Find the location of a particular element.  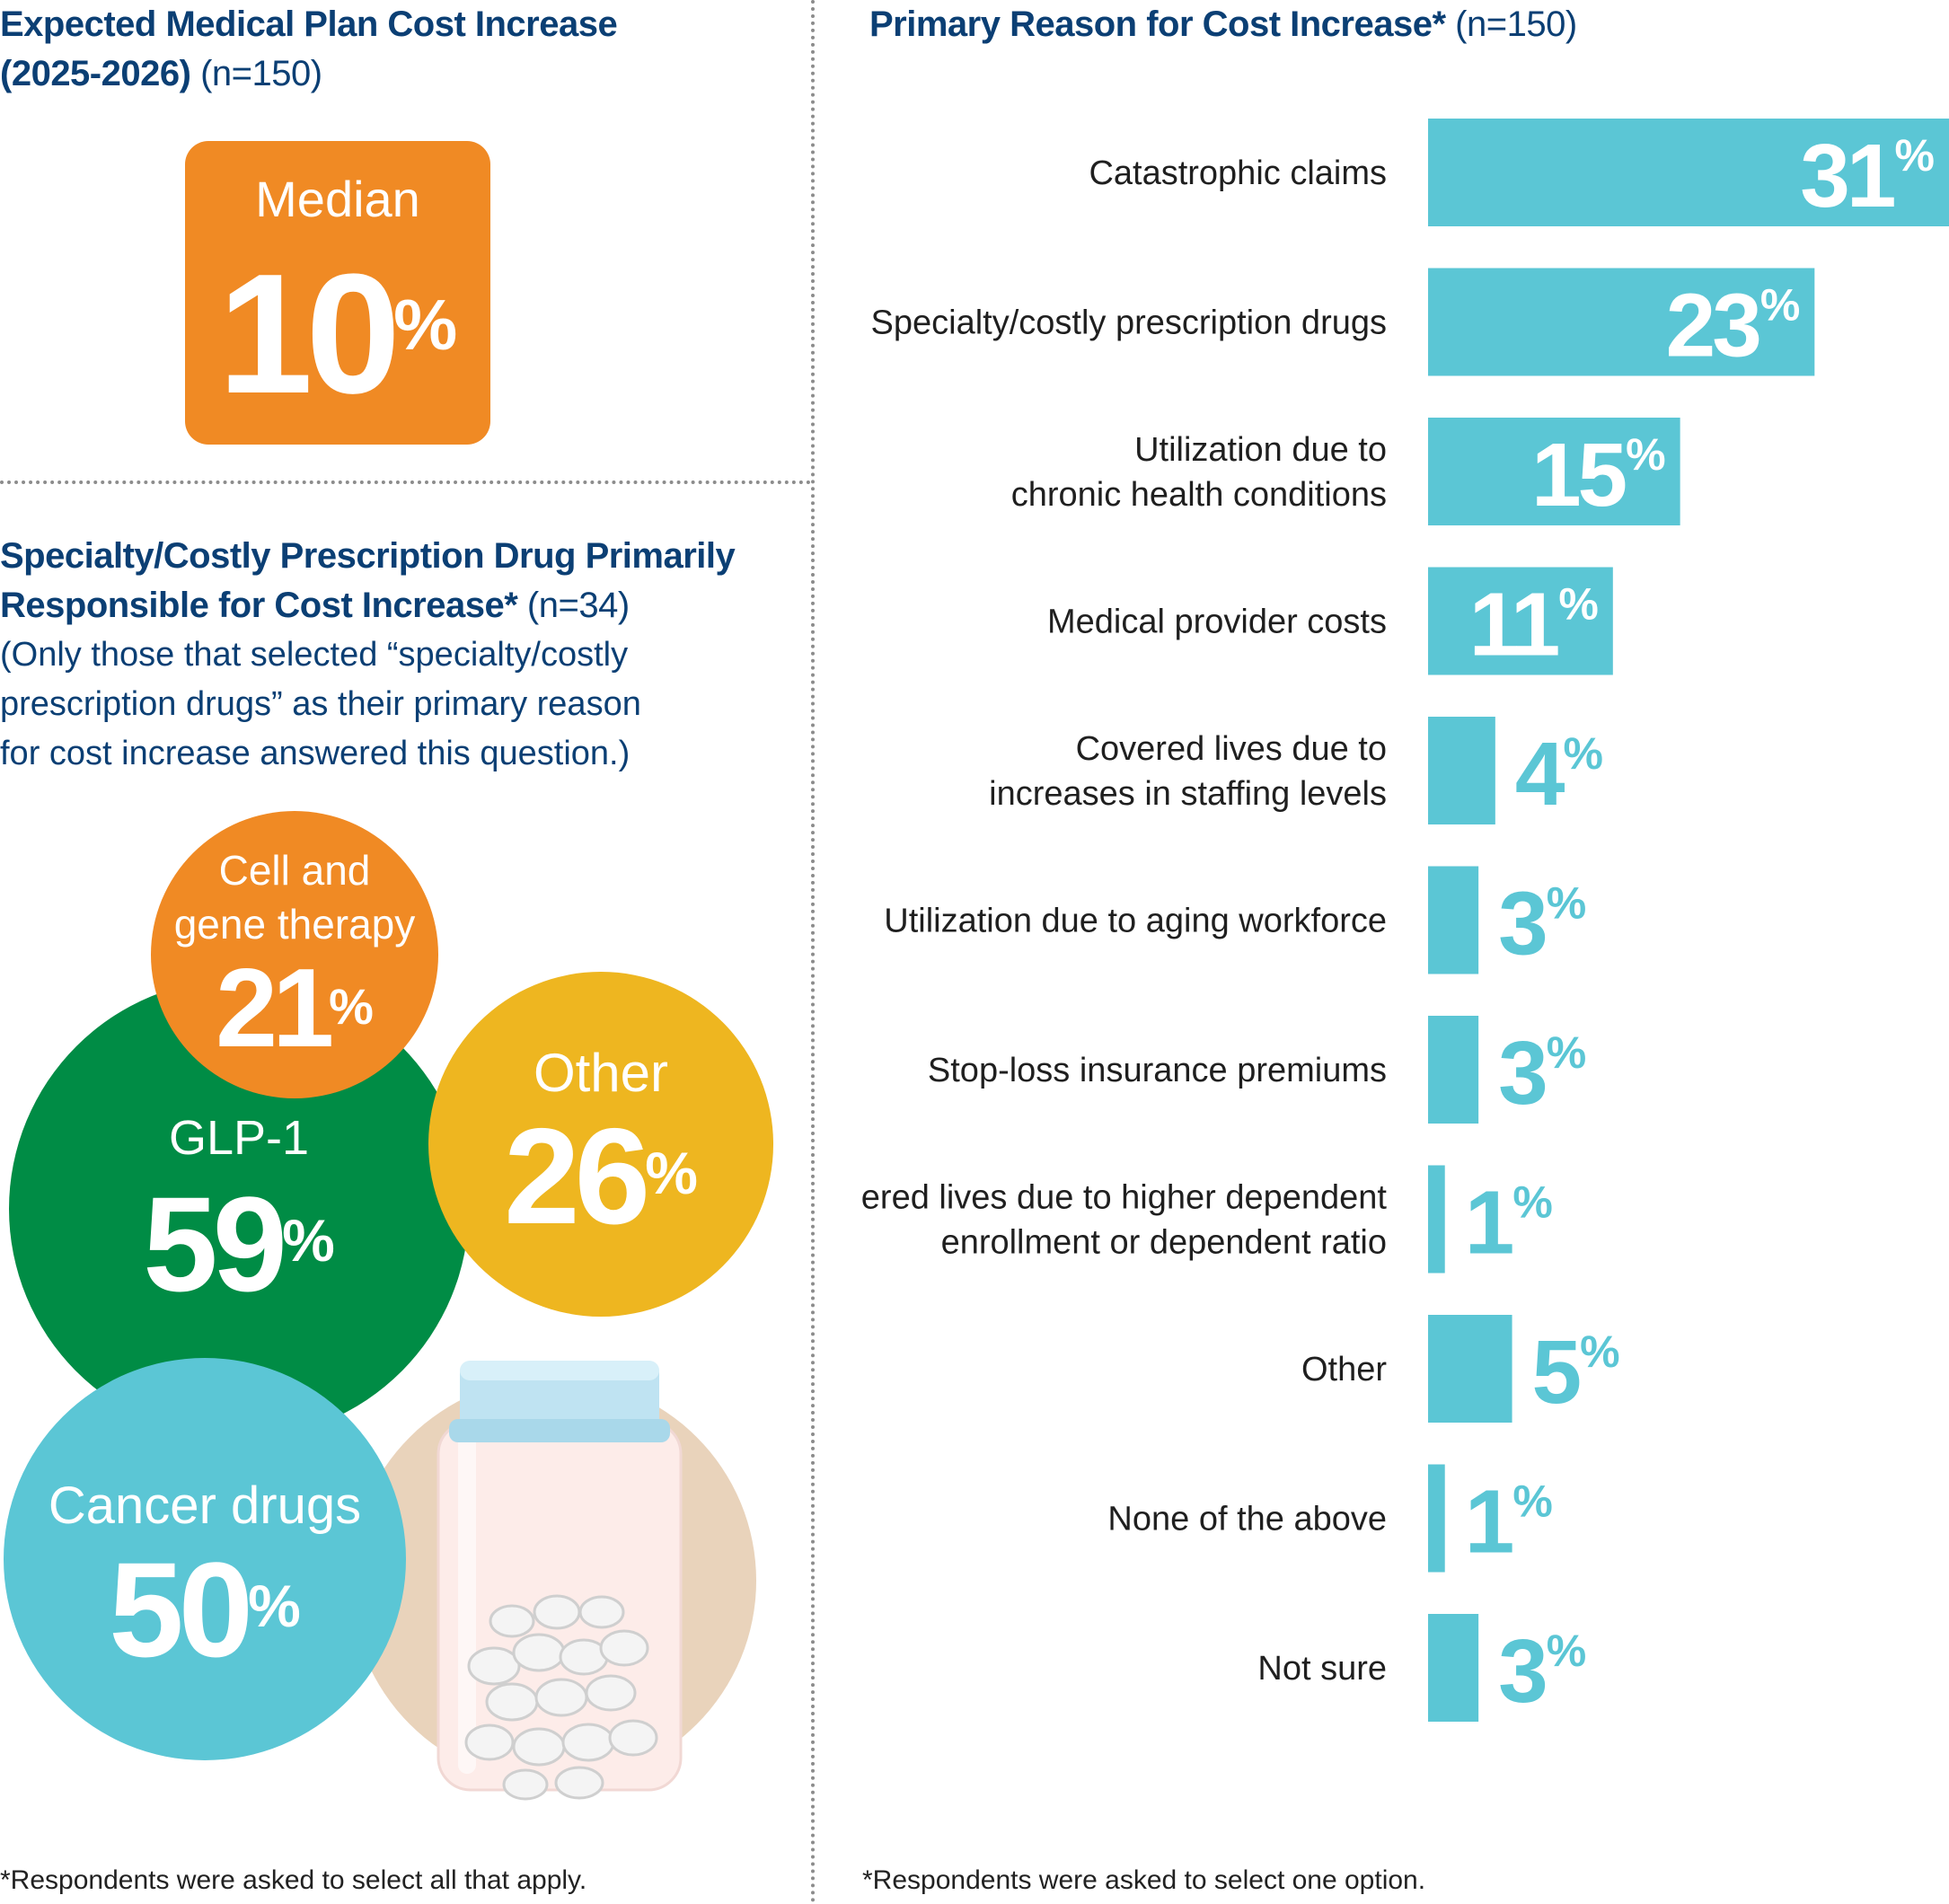

value-label-0: 31% is located at coordinates (1867, 176).